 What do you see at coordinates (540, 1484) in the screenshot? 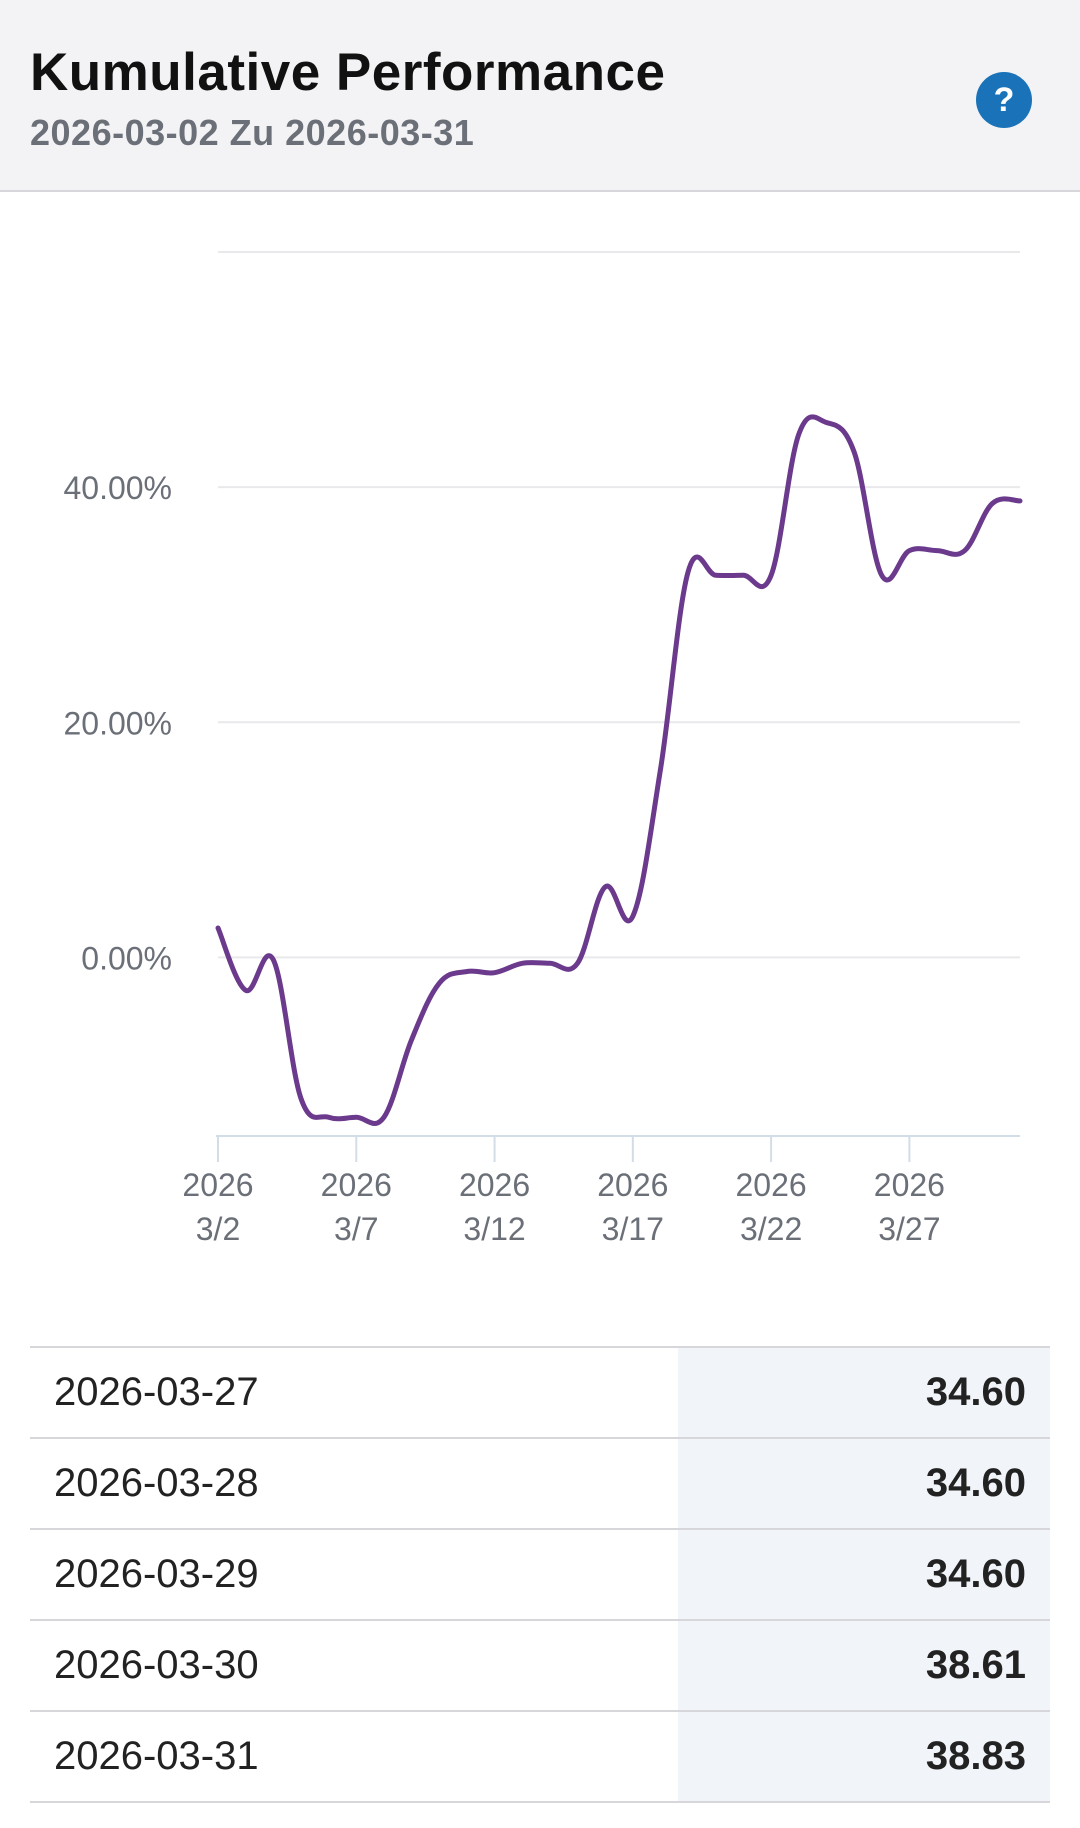
I see `table-row: 2026-03-28 34.60` at bounding box center [540, 1484].